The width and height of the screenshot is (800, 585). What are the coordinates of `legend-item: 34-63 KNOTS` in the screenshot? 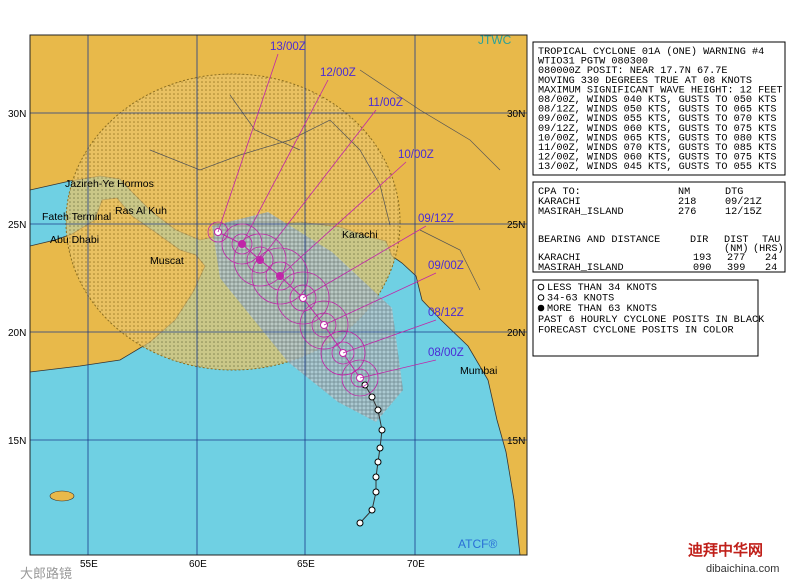 It's located at (580, 299).